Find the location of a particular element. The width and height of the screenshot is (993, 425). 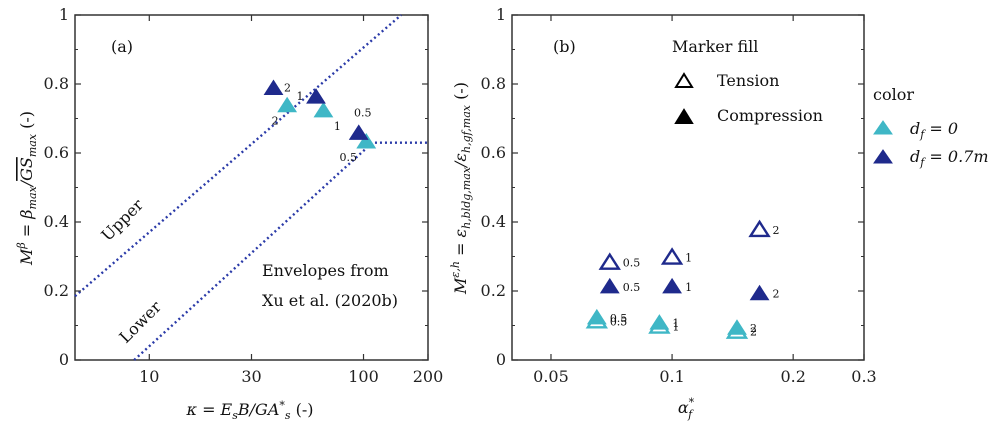

color-legend: color df = 0 df = 0.7m is located at coordinates (931, 127).